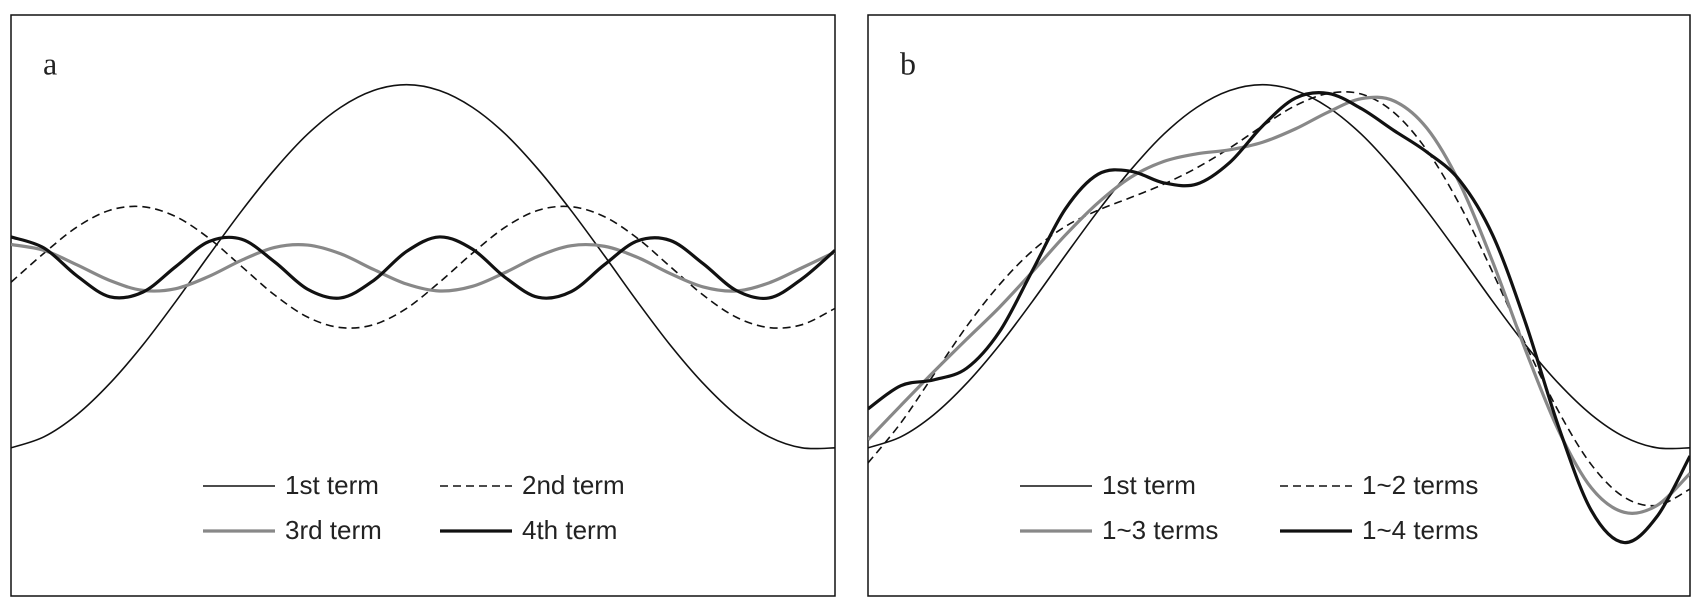 This screenshot has width=1701, height=614. Describe the element at coordinates (569, 530) in the screenshot. I see `legend-label: 4th term` at that location.